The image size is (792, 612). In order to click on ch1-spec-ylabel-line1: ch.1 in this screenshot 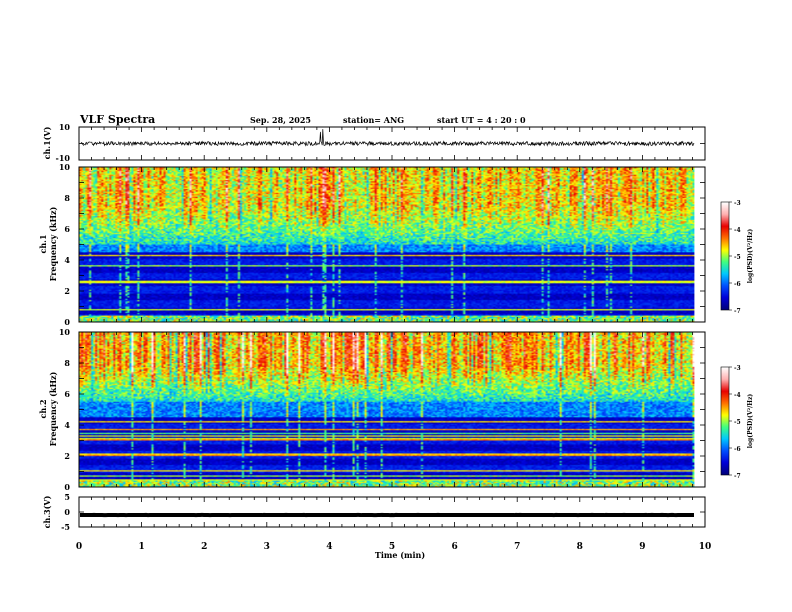, I will do `click(43, 243)`.